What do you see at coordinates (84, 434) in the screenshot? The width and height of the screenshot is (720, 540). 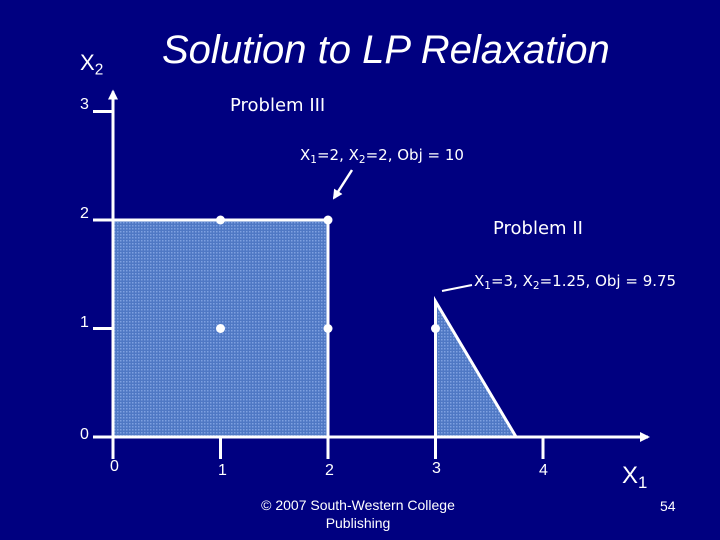 I see `y-tick-label-0: 0` at bounding box center [84, 434].